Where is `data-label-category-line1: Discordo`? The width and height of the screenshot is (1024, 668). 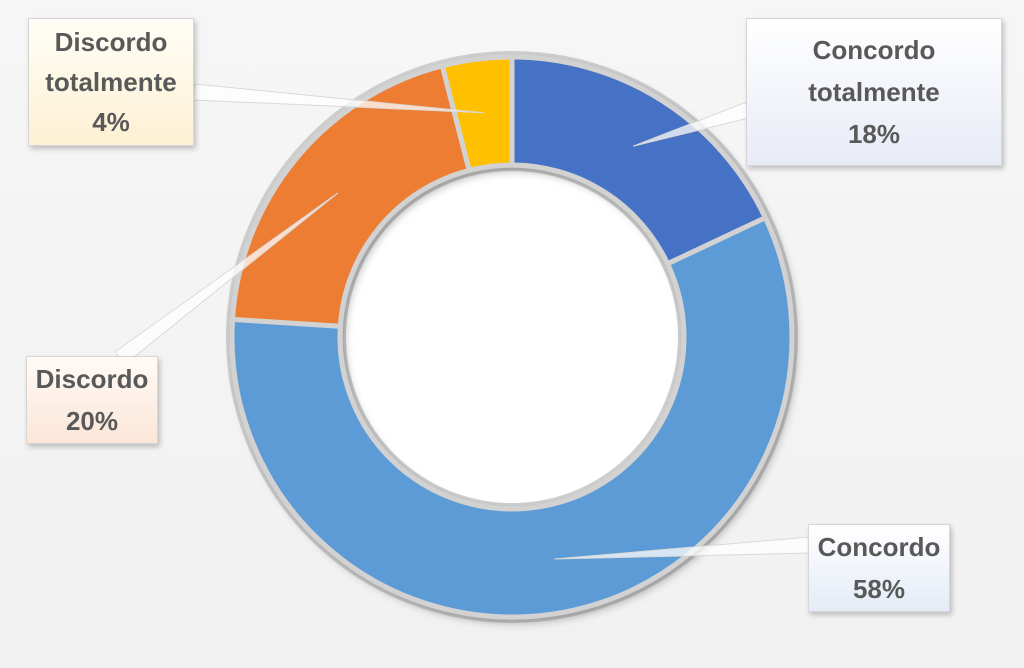
data-label-category-line1: Discordo is located at coordinates (111, 42).